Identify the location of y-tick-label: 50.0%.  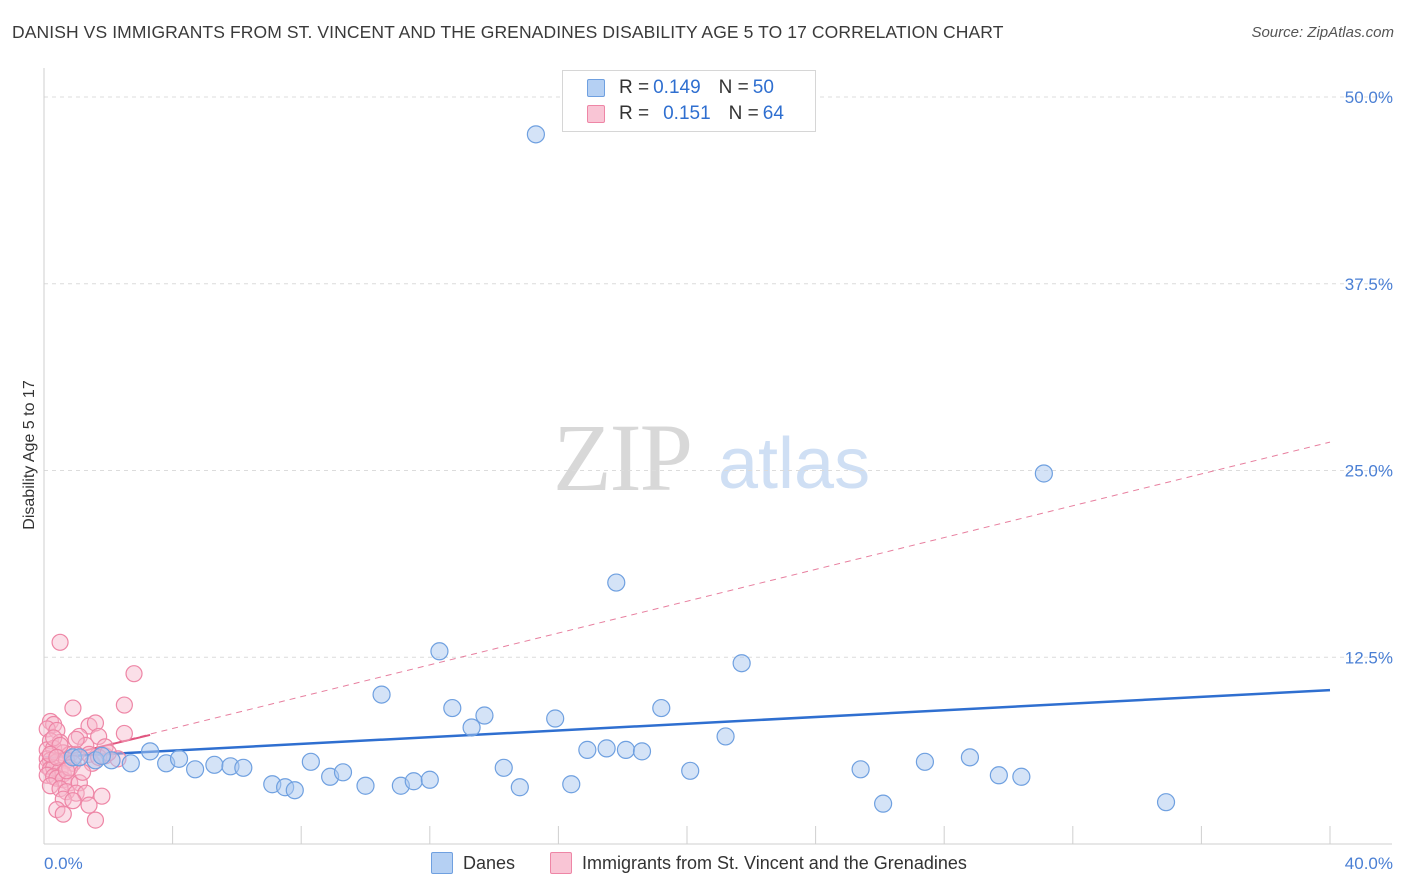
(1369, 97).